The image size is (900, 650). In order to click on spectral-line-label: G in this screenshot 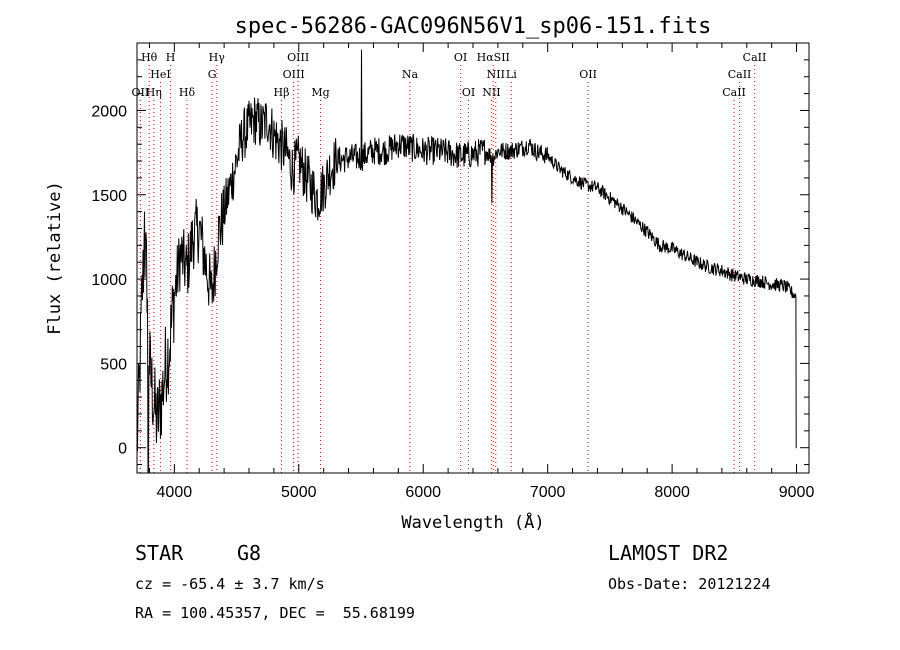, I will do `click(212, 74)`.